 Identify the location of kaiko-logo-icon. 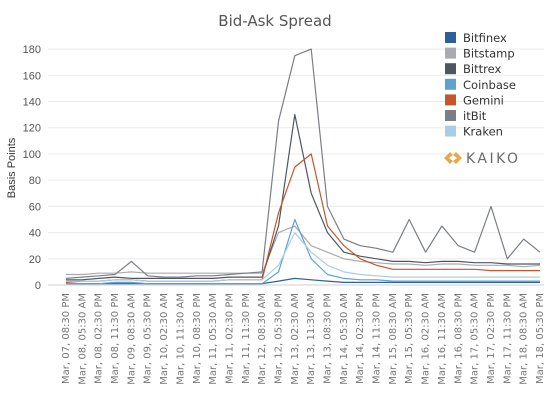
(453, 158).